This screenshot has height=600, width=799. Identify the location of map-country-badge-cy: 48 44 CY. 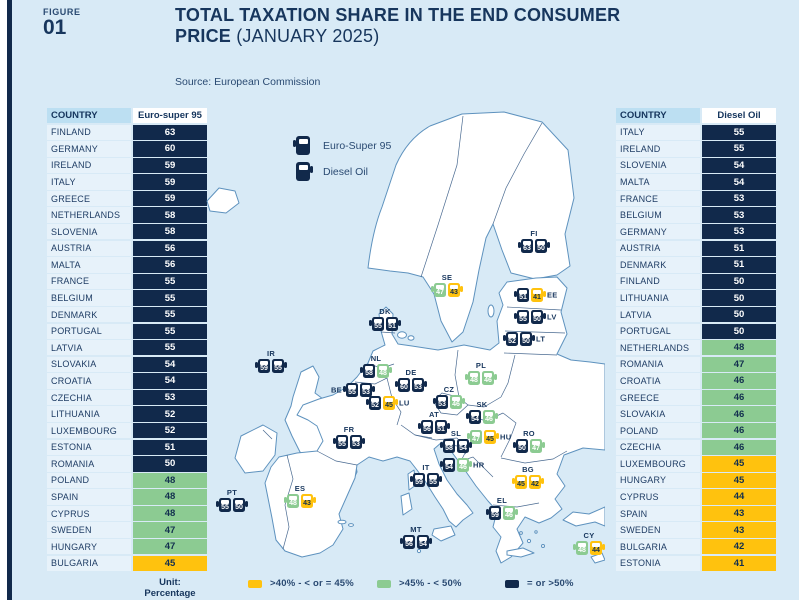
(589, 543).